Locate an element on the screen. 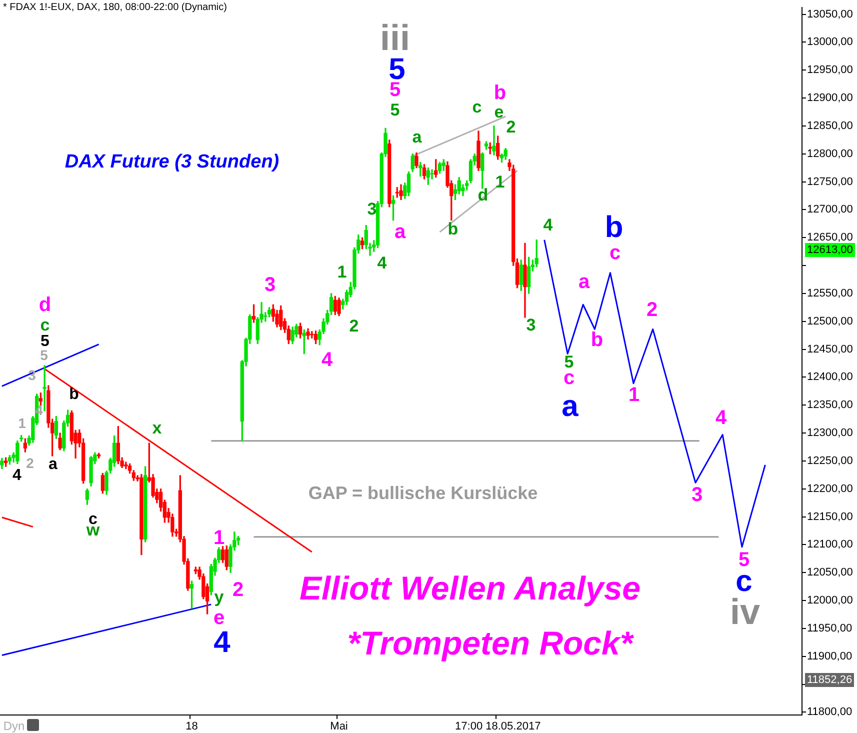  y-tick-label: 13000,00 is located at coordinates (830, 42).